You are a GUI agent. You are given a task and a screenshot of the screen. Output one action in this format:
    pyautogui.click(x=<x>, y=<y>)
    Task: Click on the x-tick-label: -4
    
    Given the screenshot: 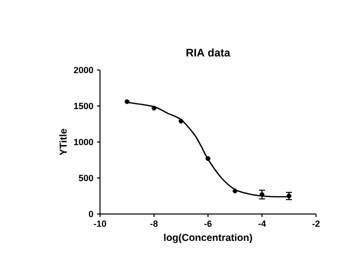 What is the action you would take?
    pyautogui.click(x=262, y=223)
    